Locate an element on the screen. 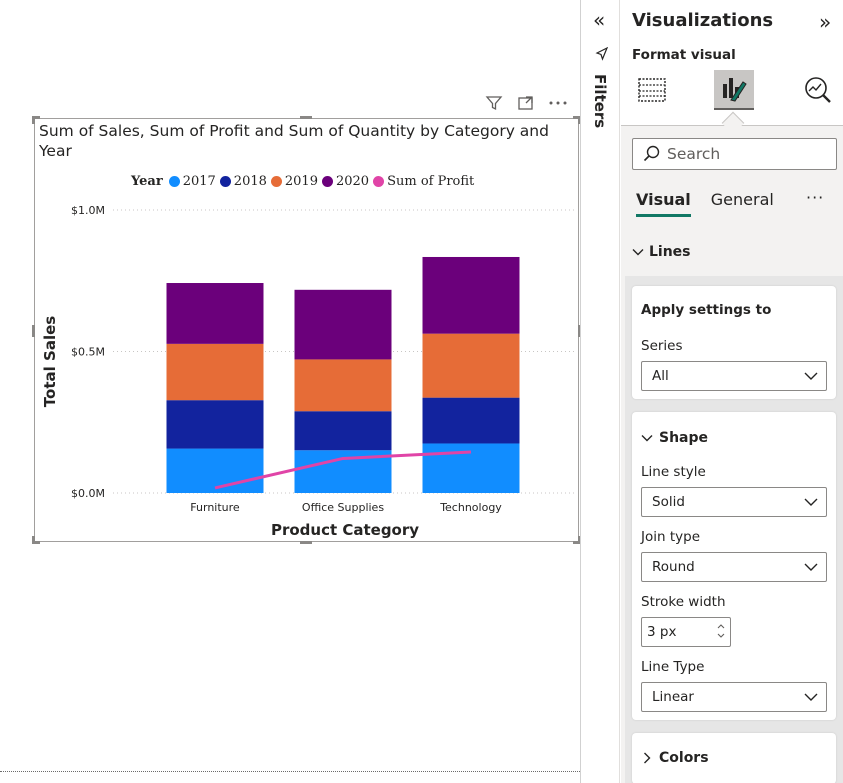  y-axis-title: Total Sales is located at coordinates (50, 361).